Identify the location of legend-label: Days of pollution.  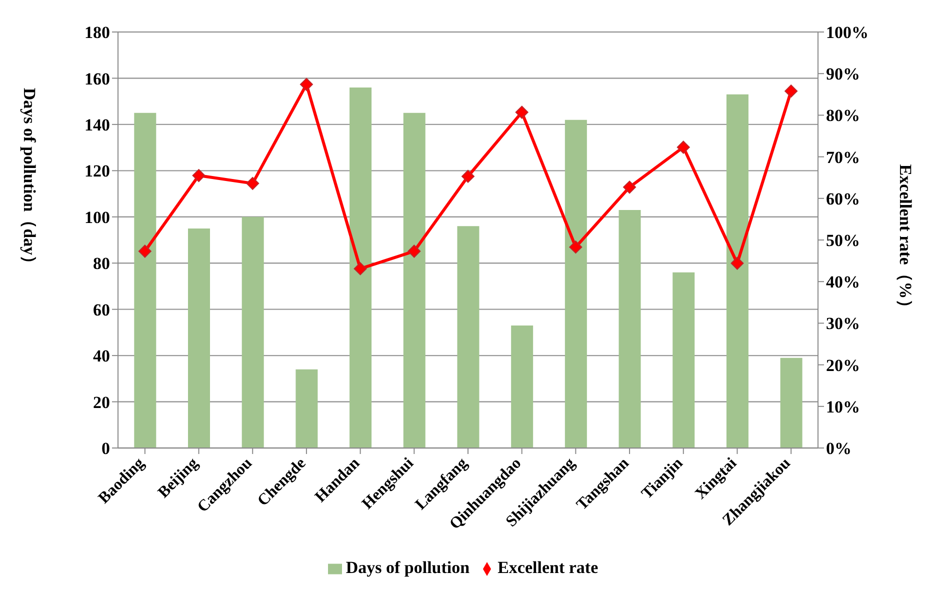
(408, 567).